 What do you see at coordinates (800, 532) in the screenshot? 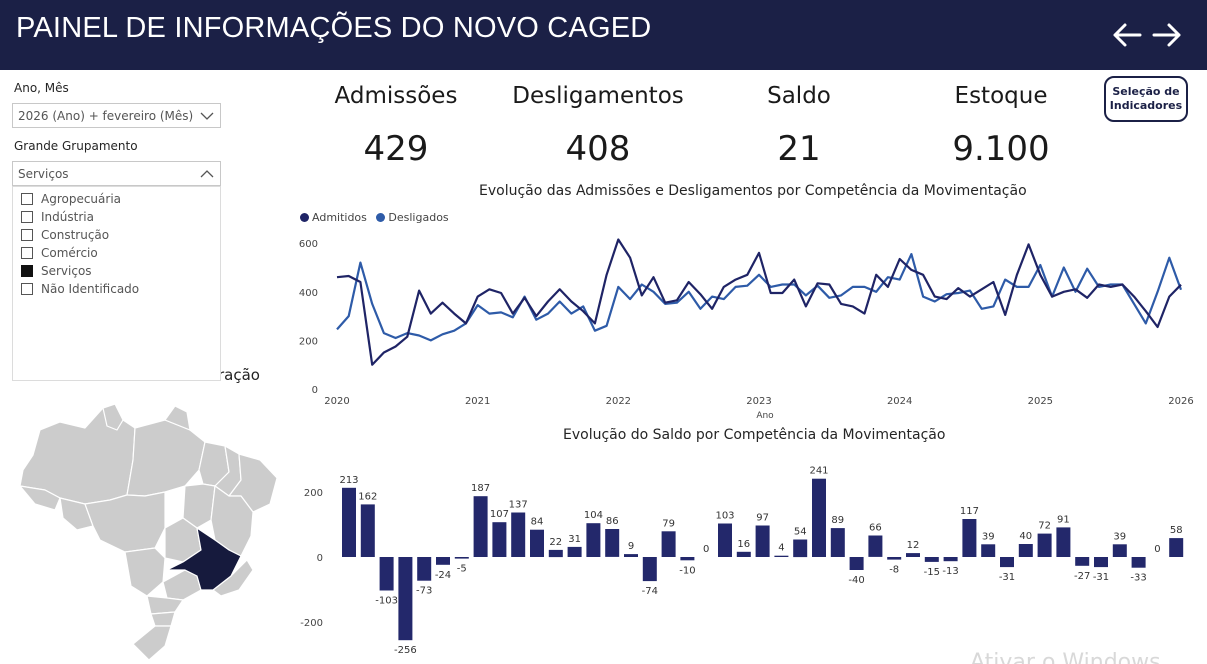
I see `bar-data-label: 54` at bounding box center [800, 532].